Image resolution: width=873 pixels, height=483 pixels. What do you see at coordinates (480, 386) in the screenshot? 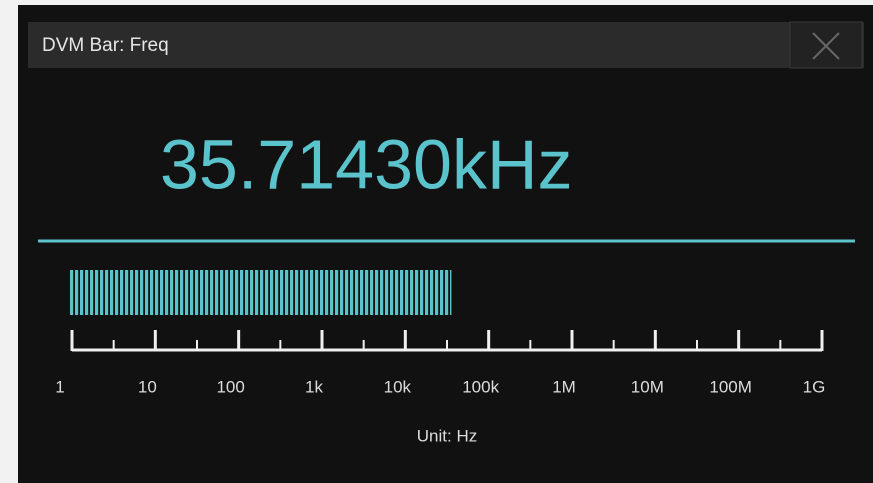
I see `tick-label: 100k` at bounding box center [480, 386].